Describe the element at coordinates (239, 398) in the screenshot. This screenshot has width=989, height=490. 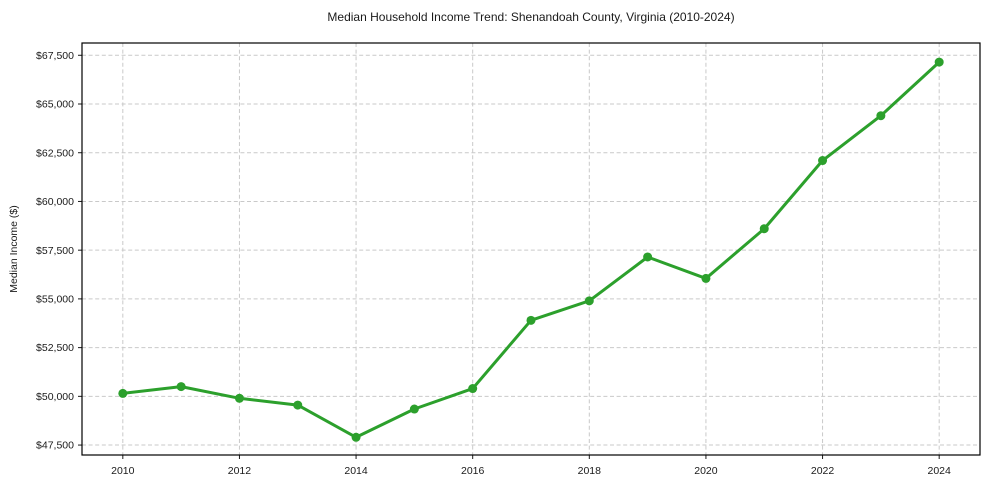
I see `data-point-2012` at that location.